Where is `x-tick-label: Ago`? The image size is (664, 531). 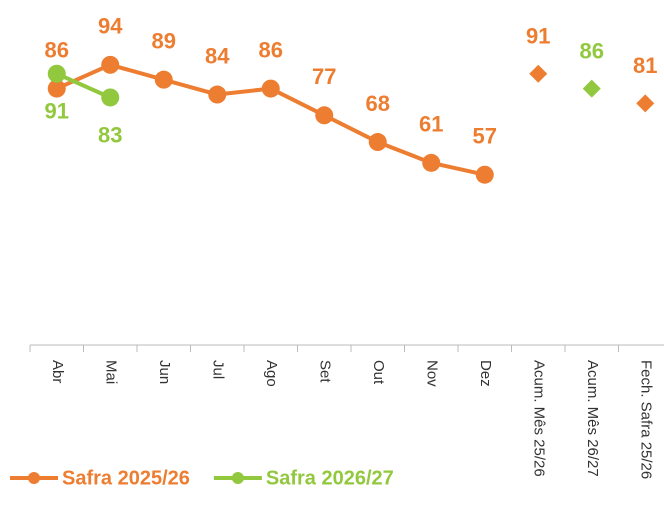 x-tick-label: Ago is located at coordinates (271, 373).